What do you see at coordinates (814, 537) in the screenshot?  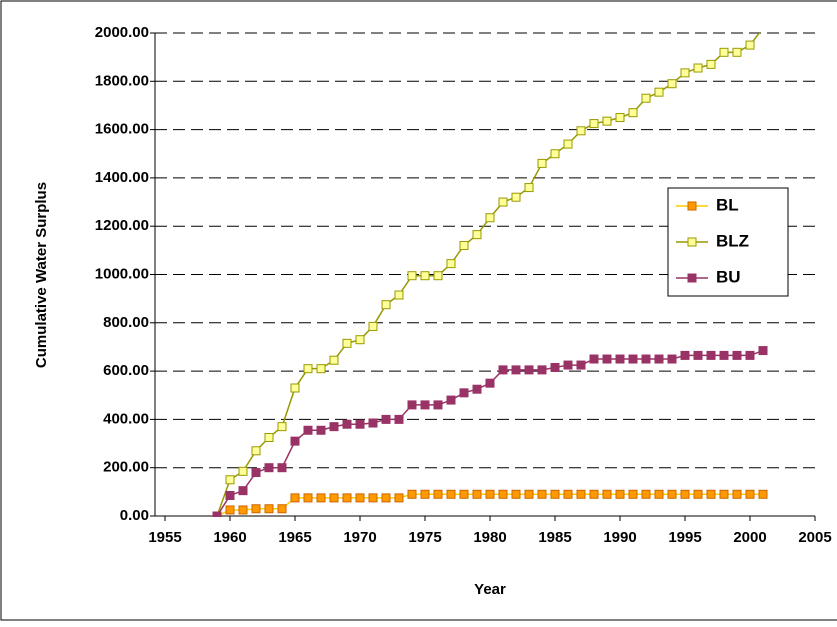 I see `x-tick-label: 2005` at bounding box center [814, 537].